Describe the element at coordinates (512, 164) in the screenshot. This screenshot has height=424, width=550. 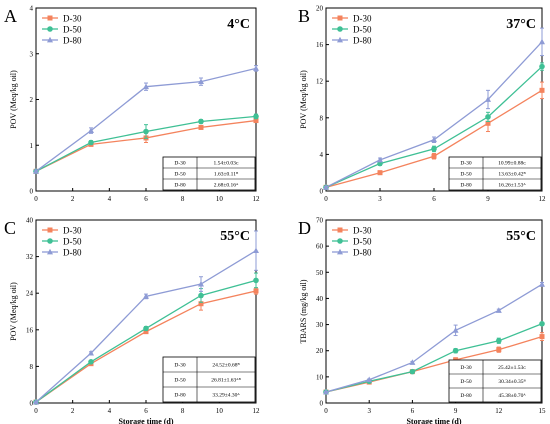
I see `table-cell-value: 10.99±0.88ᴄ` at that location.